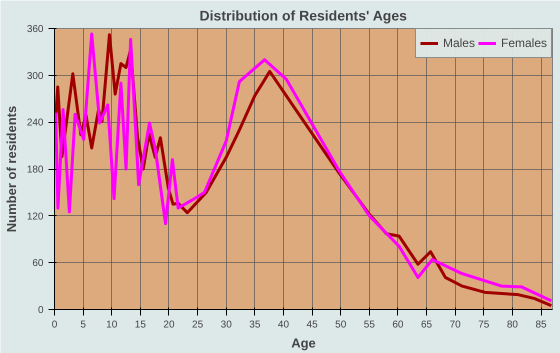 This screenshot has height=353, width=560. I want to click on x-tick-label: 75, so click(484, 325).